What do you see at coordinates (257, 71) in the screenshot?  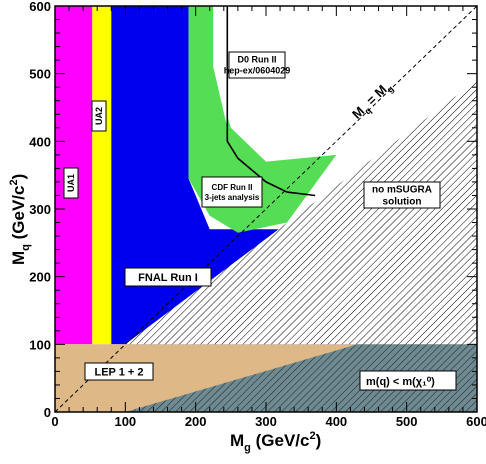 I see `d0-label-text: hep-ex/0604029` at bounding box center [257, 71].